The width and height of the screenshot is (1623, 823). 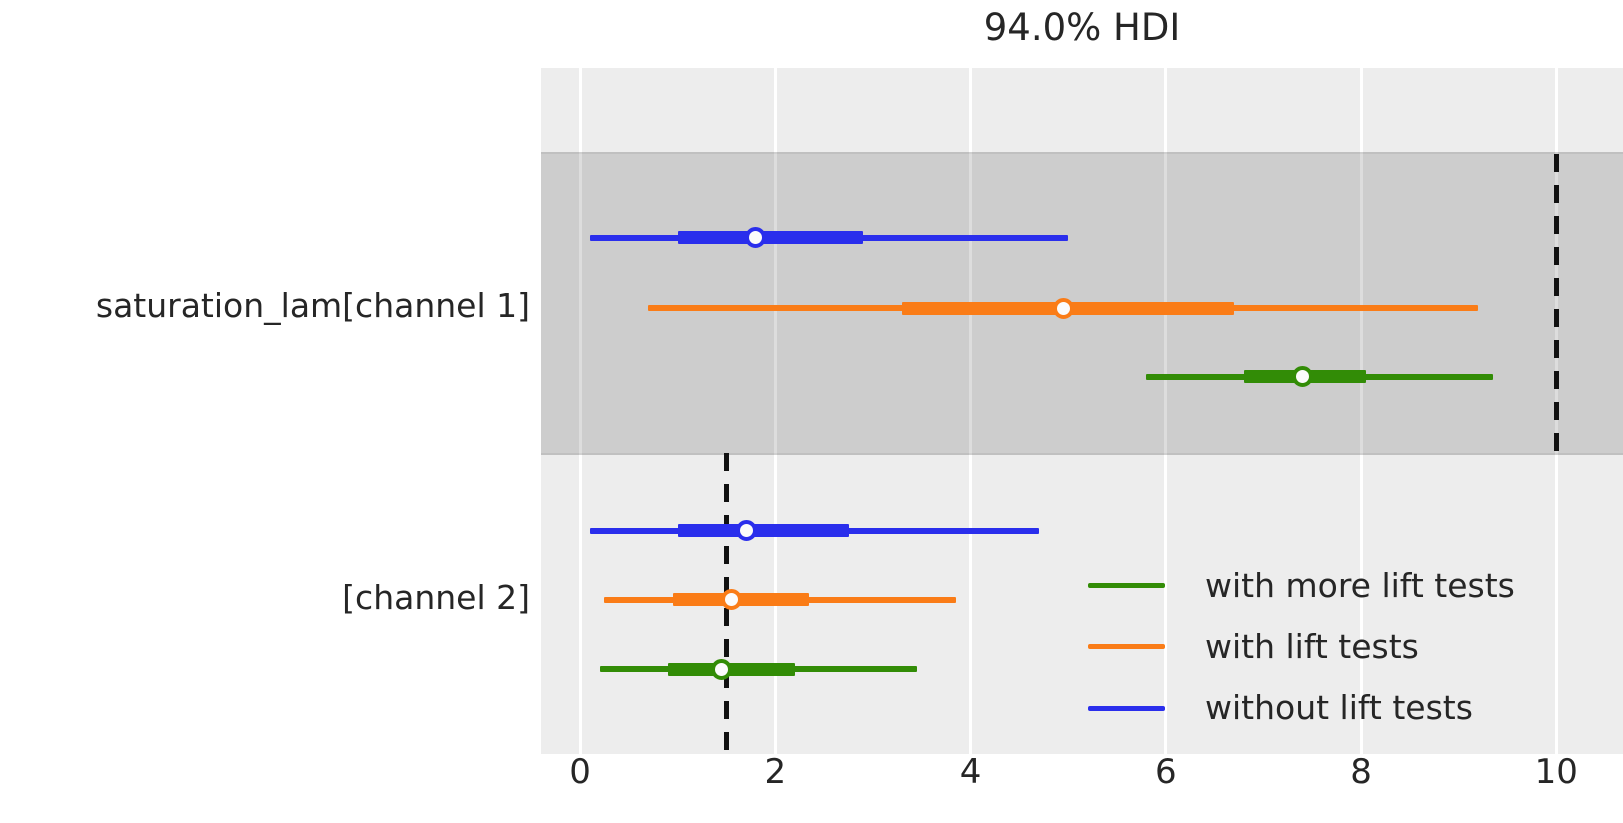 I want to click on x-tick-label: 6, so click(x=1165, y=772).